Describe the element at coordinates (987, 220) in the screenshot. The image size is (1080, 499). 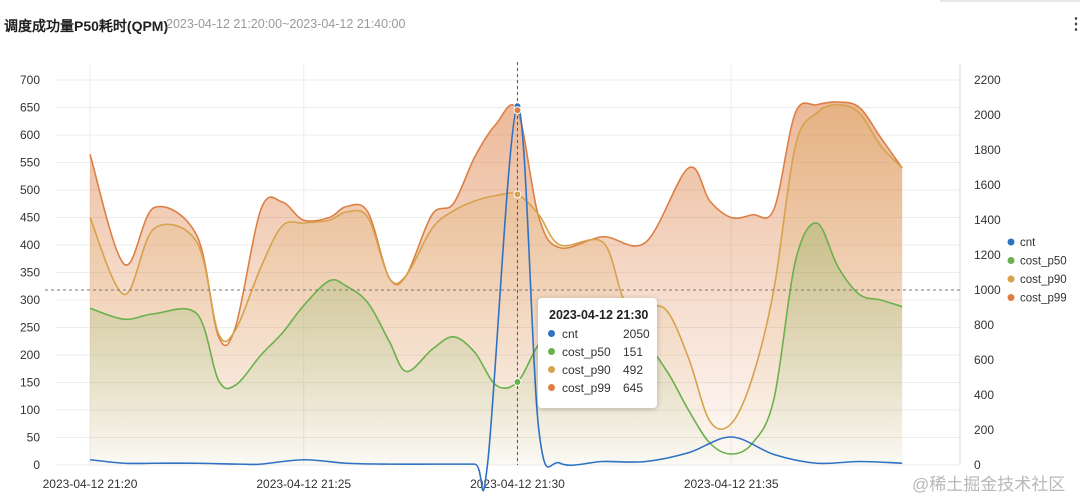
I see `y-right-tick-label: 1400` at that location.